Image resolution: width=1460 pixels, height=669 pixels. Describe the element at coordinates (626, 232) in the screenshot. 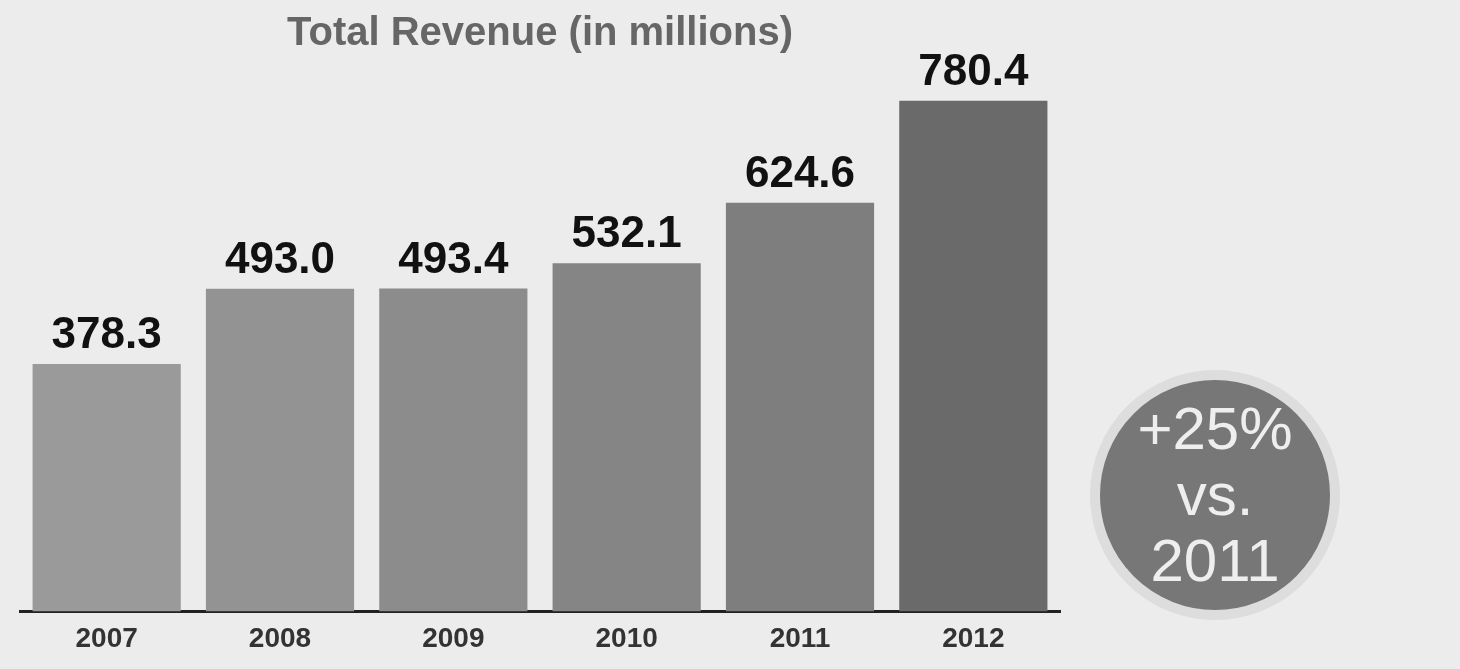

I see `data-label: 532.1` at that location.